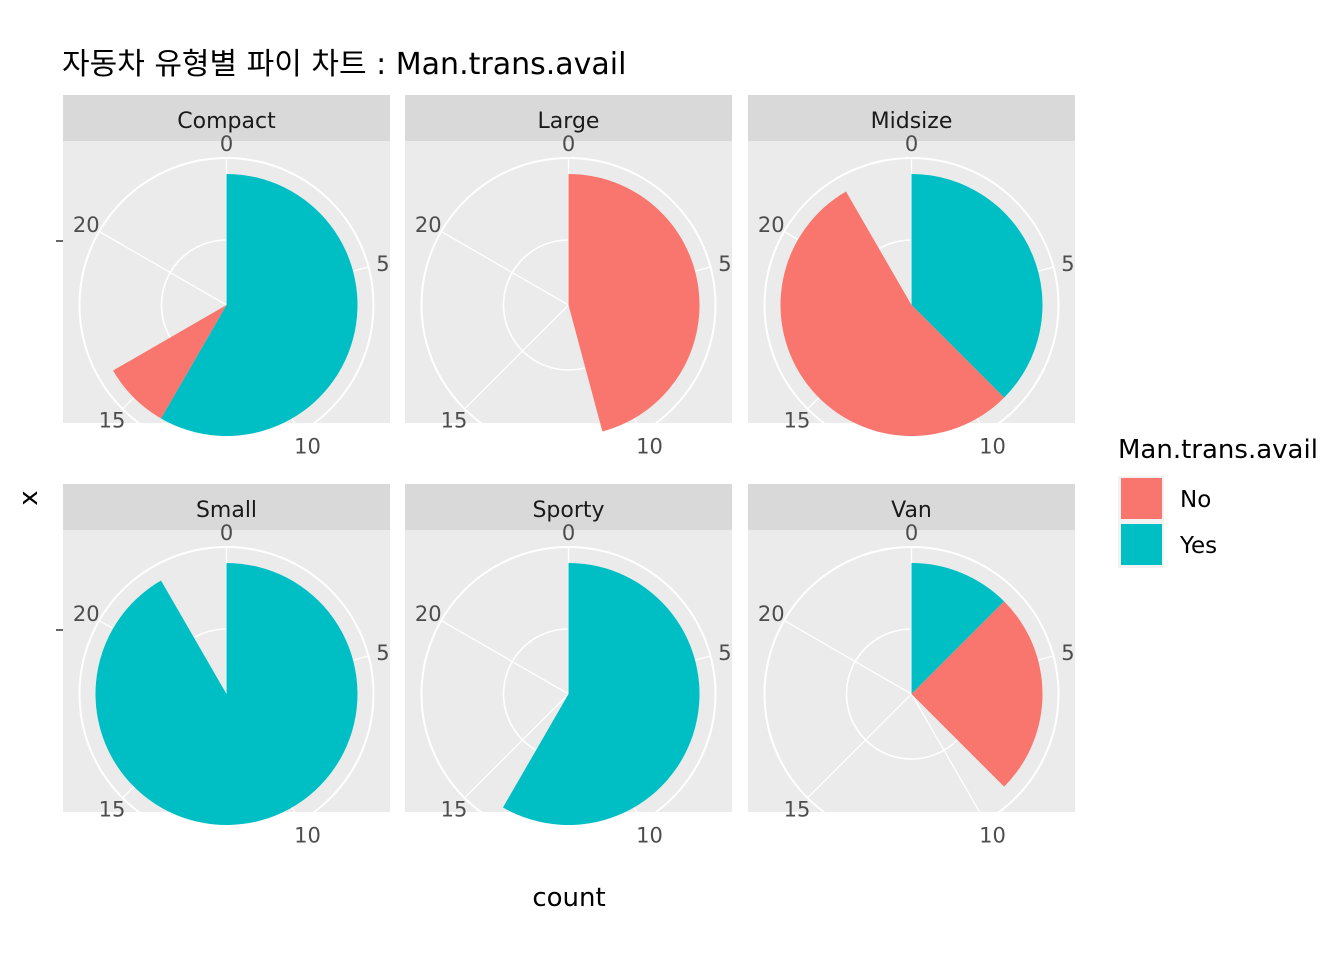 Image resolution: width=1344 pixels, height=964 pixels. Describe the element at coordinates (912, 121) in the screenshot. I see `facet-strip-label: Midsize` at that location.